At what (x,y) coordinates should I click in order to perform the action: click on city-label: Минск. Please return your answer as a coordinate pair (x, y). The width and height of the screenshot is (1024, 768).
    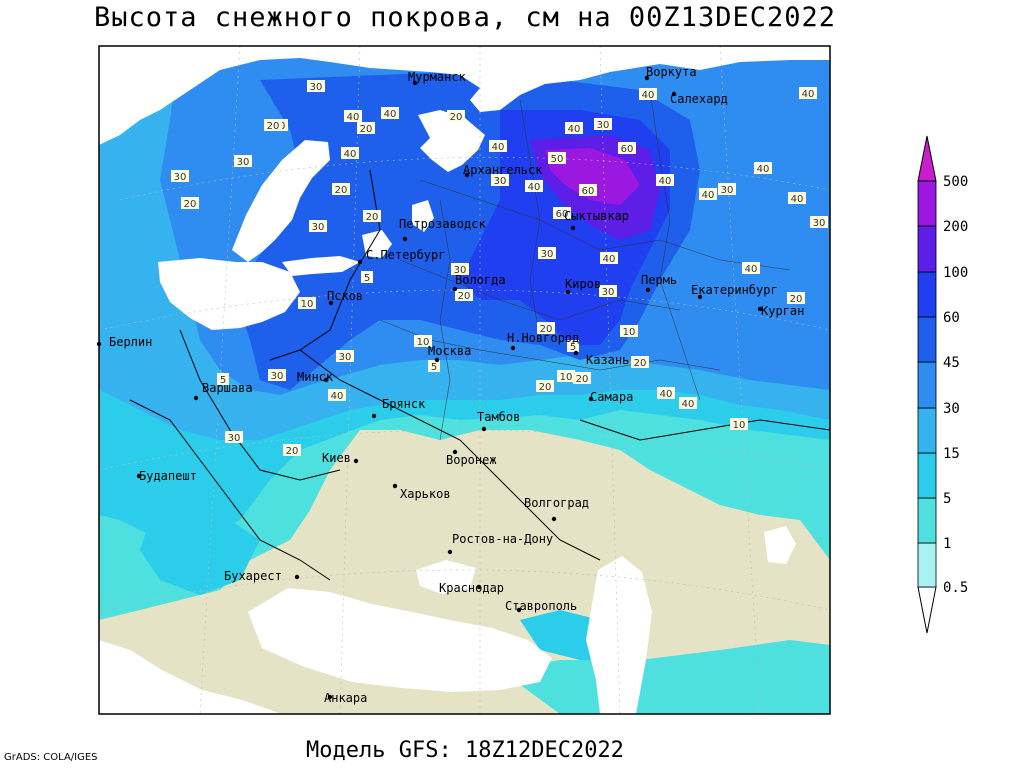
    Looking at the image, I should click on (315, 377).